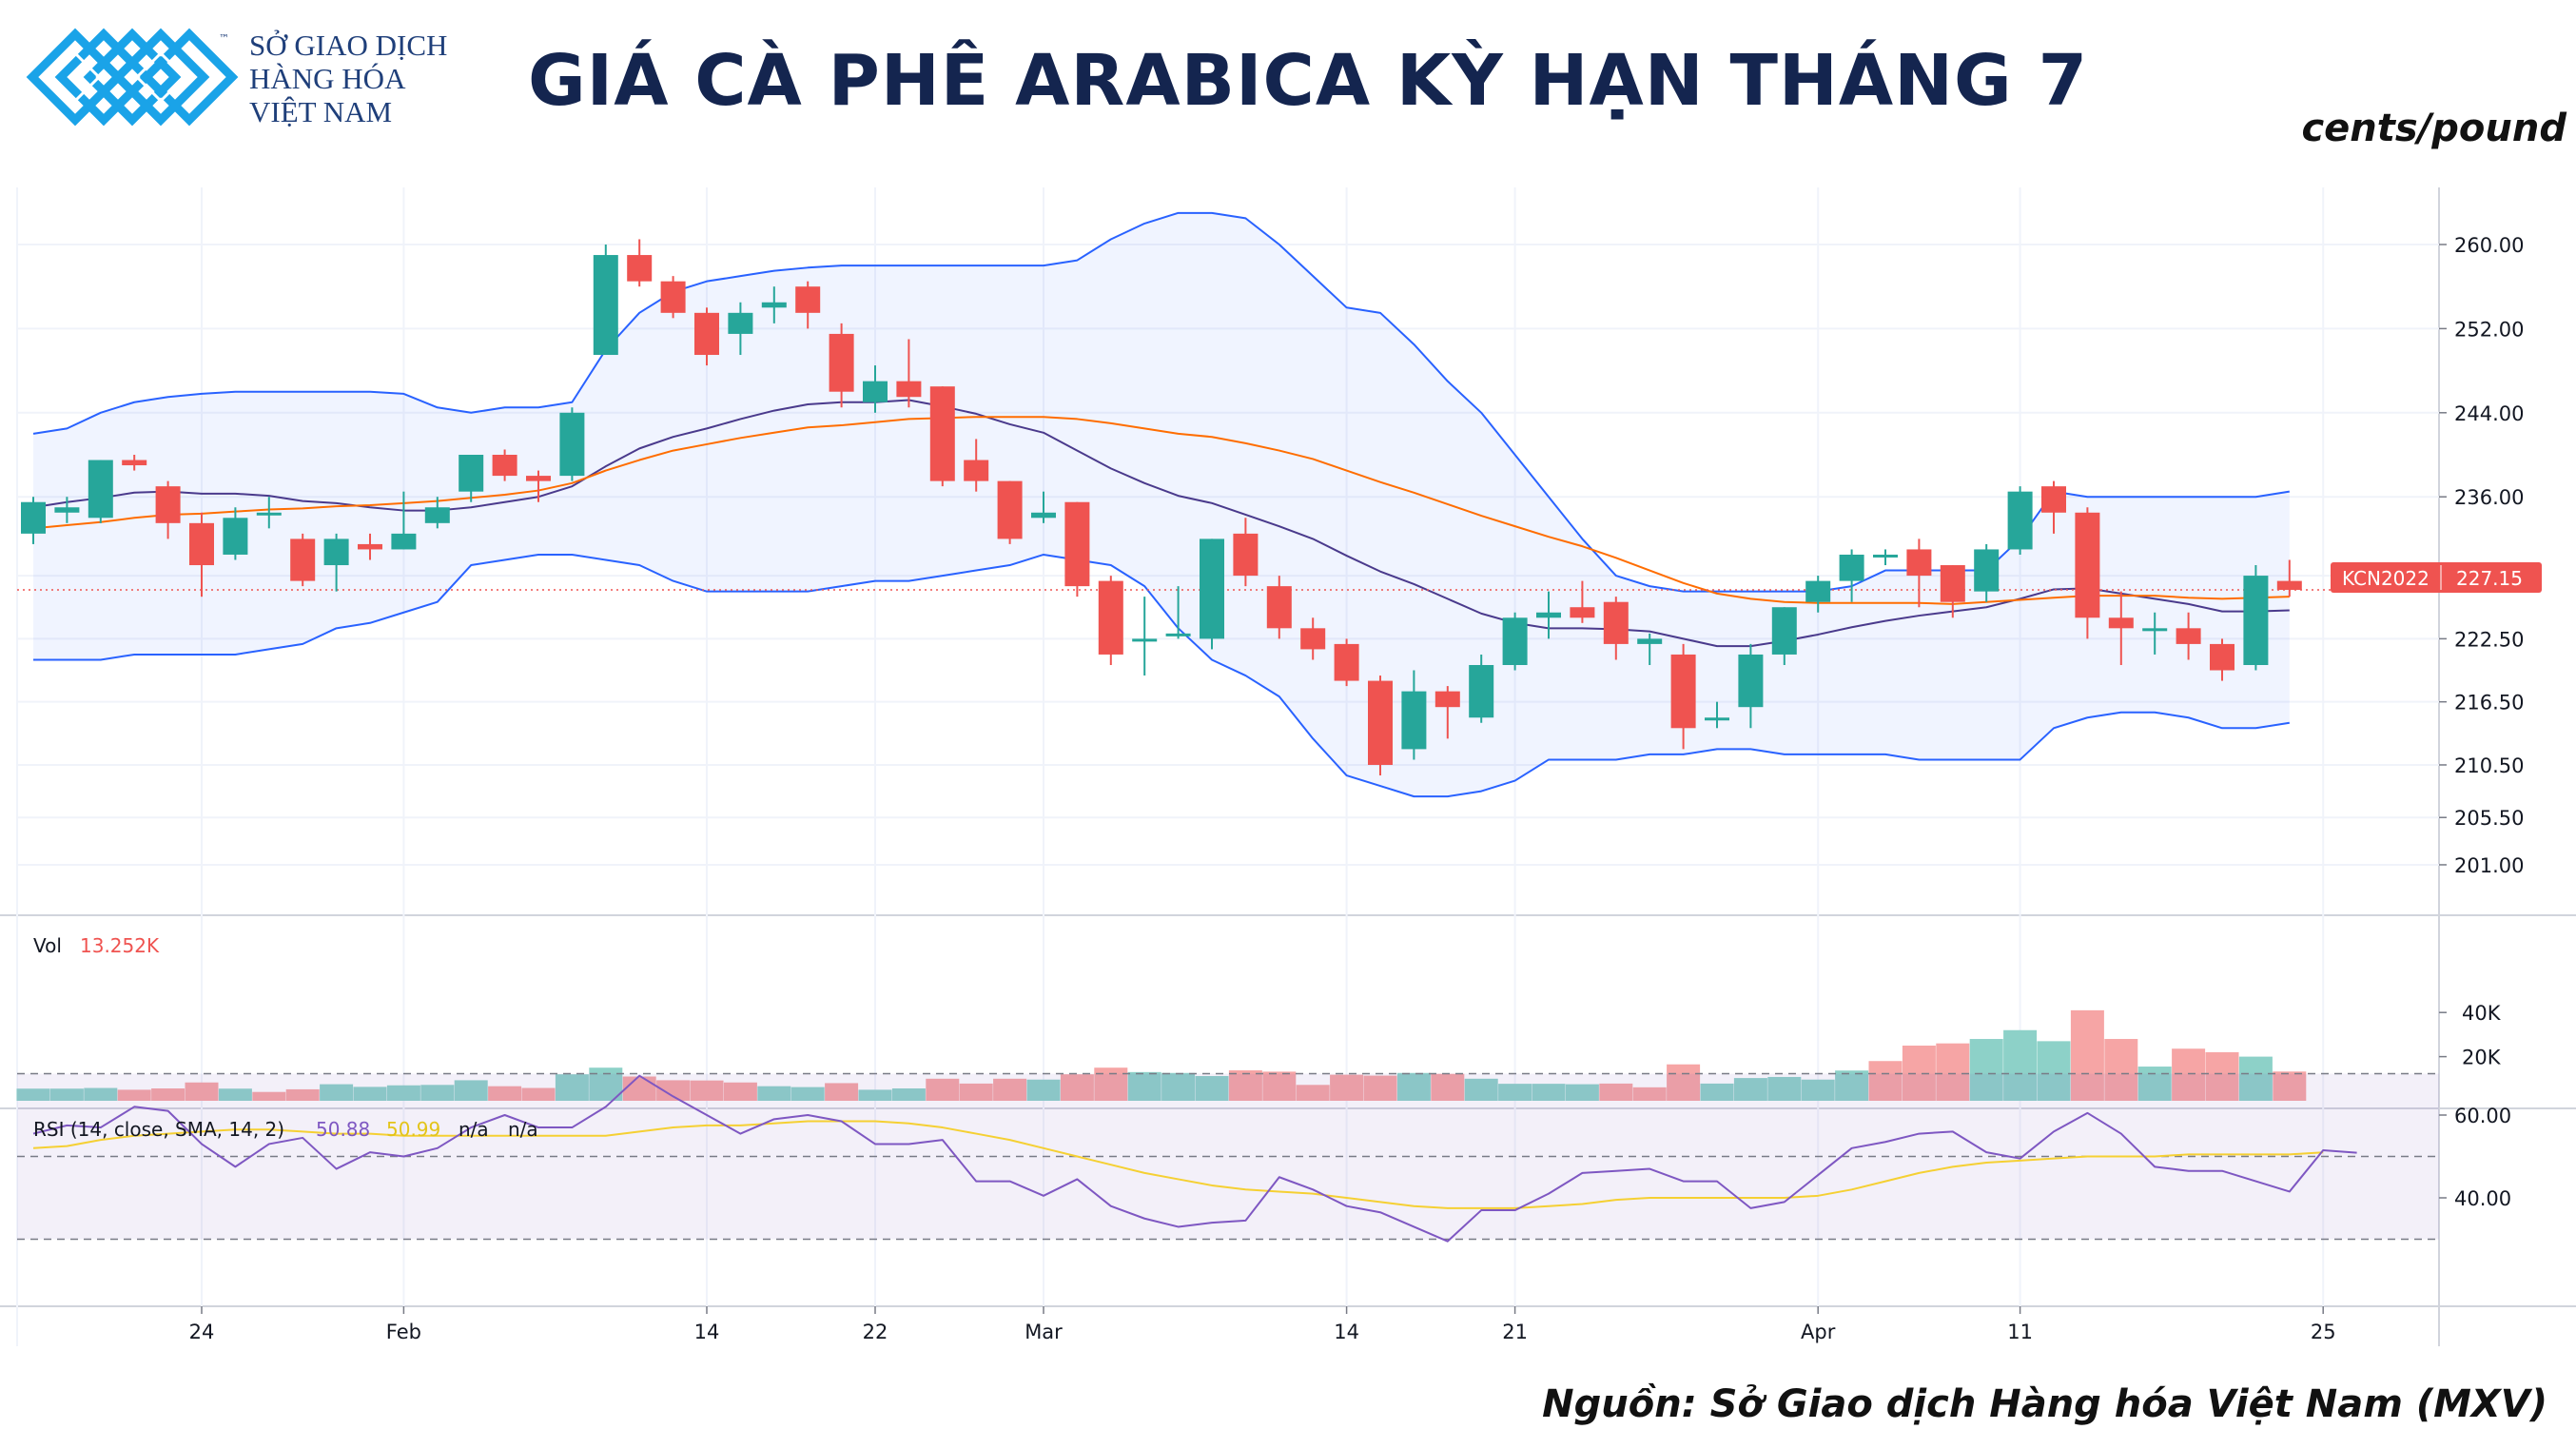 The width and height of the screenshot is (2576, 1449). Describe the element at coordinates (47, 945) in the screenshot. I see `volume-label: Vol` at that location.